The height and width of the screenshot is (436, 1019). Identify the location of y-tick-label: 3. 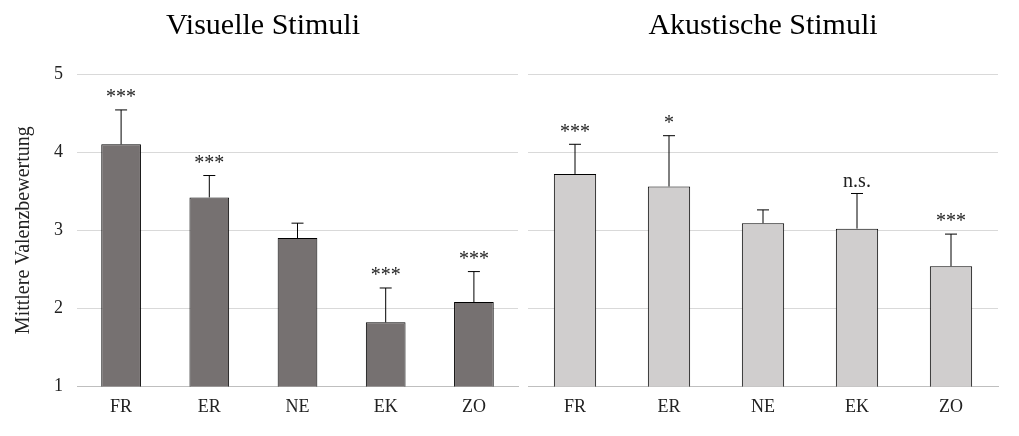
(58, 228).